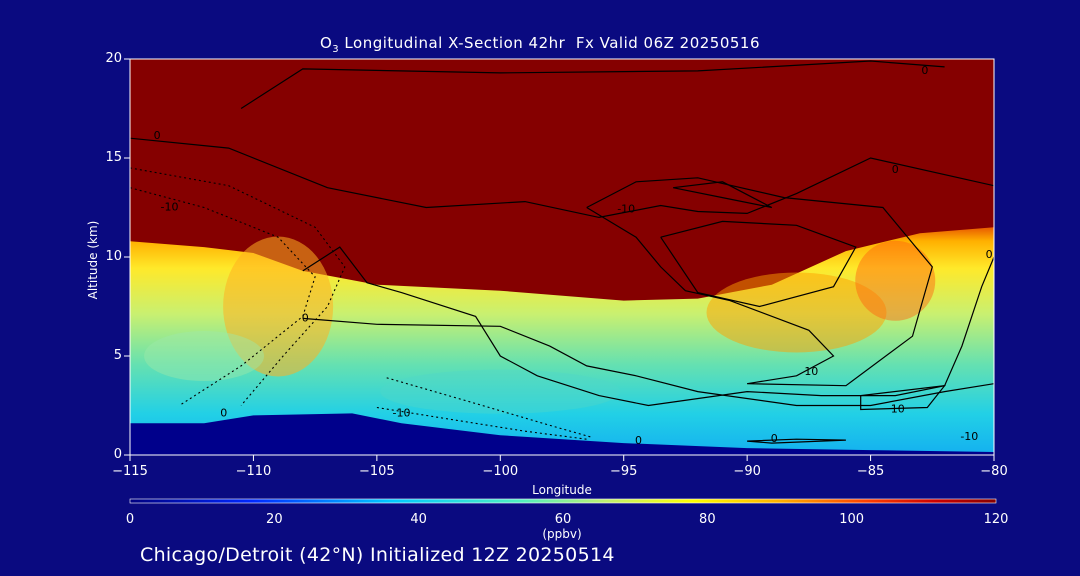 This screenshot has height=576, width=1080. What do you see at coordinates (418, 519) in the screenshot?
I see `colorbar-tick-label: 40` at bounding box center [418, 519].